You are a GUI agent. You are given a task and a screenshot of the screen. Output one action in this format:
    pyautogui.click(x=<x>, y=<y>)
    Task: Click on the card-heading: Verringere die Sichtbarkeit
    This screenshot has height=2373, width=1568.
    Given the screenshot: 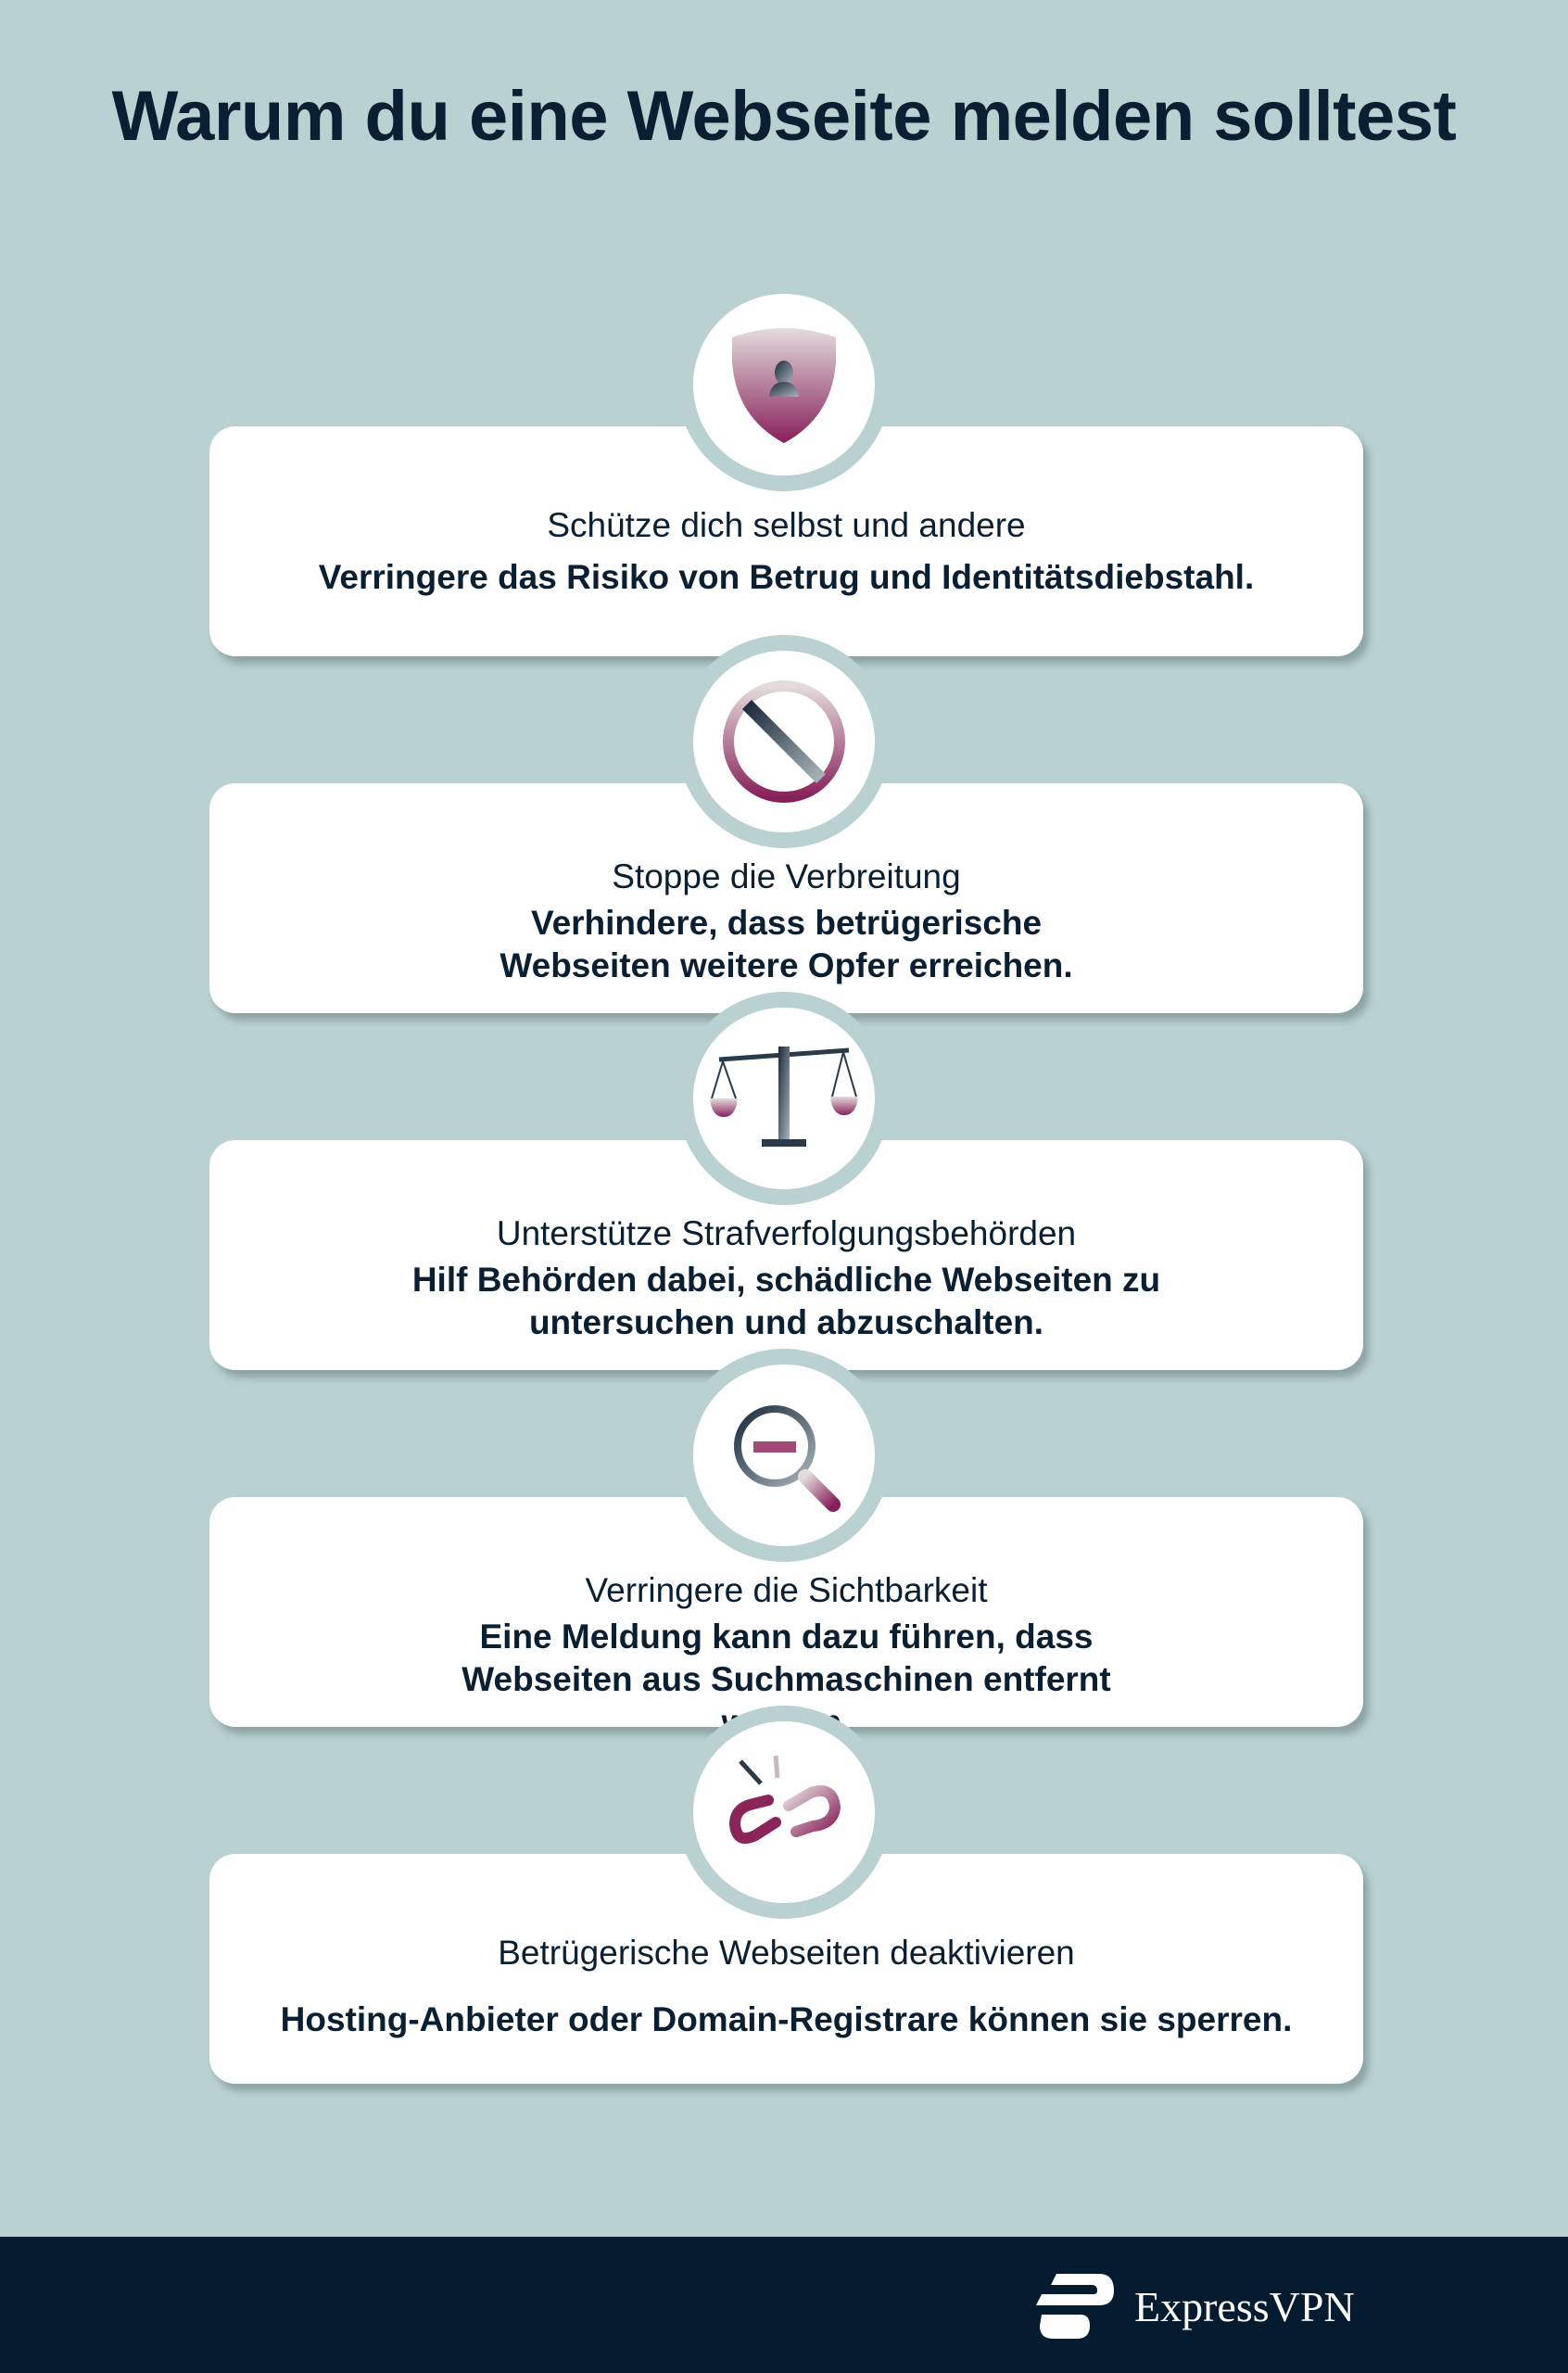 What is the action you would take?
    pyautogui.click(x=786, y=1590)
    